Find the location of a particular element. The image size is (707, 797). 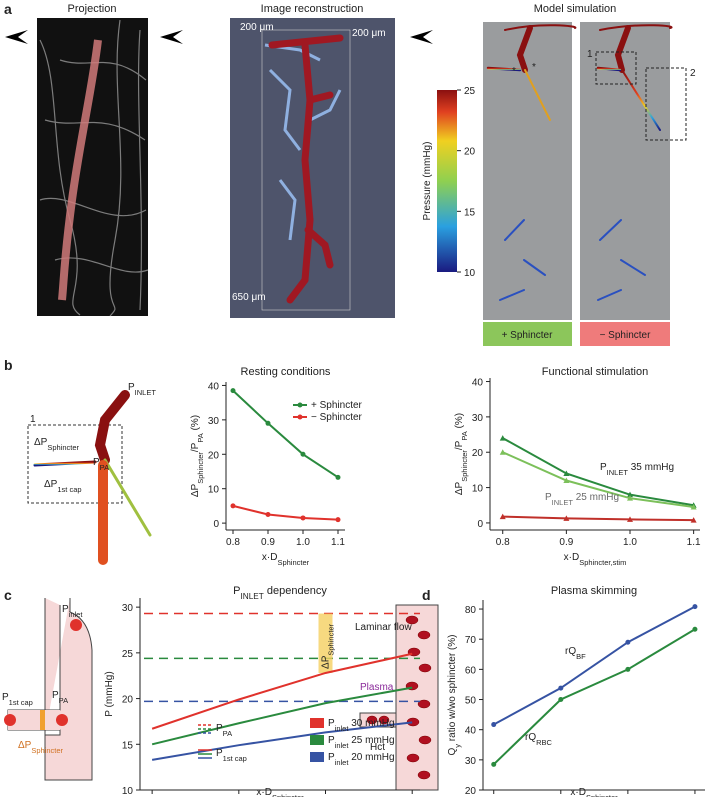

chart-title: Plasma skimming is located at coordinates (594, 591).